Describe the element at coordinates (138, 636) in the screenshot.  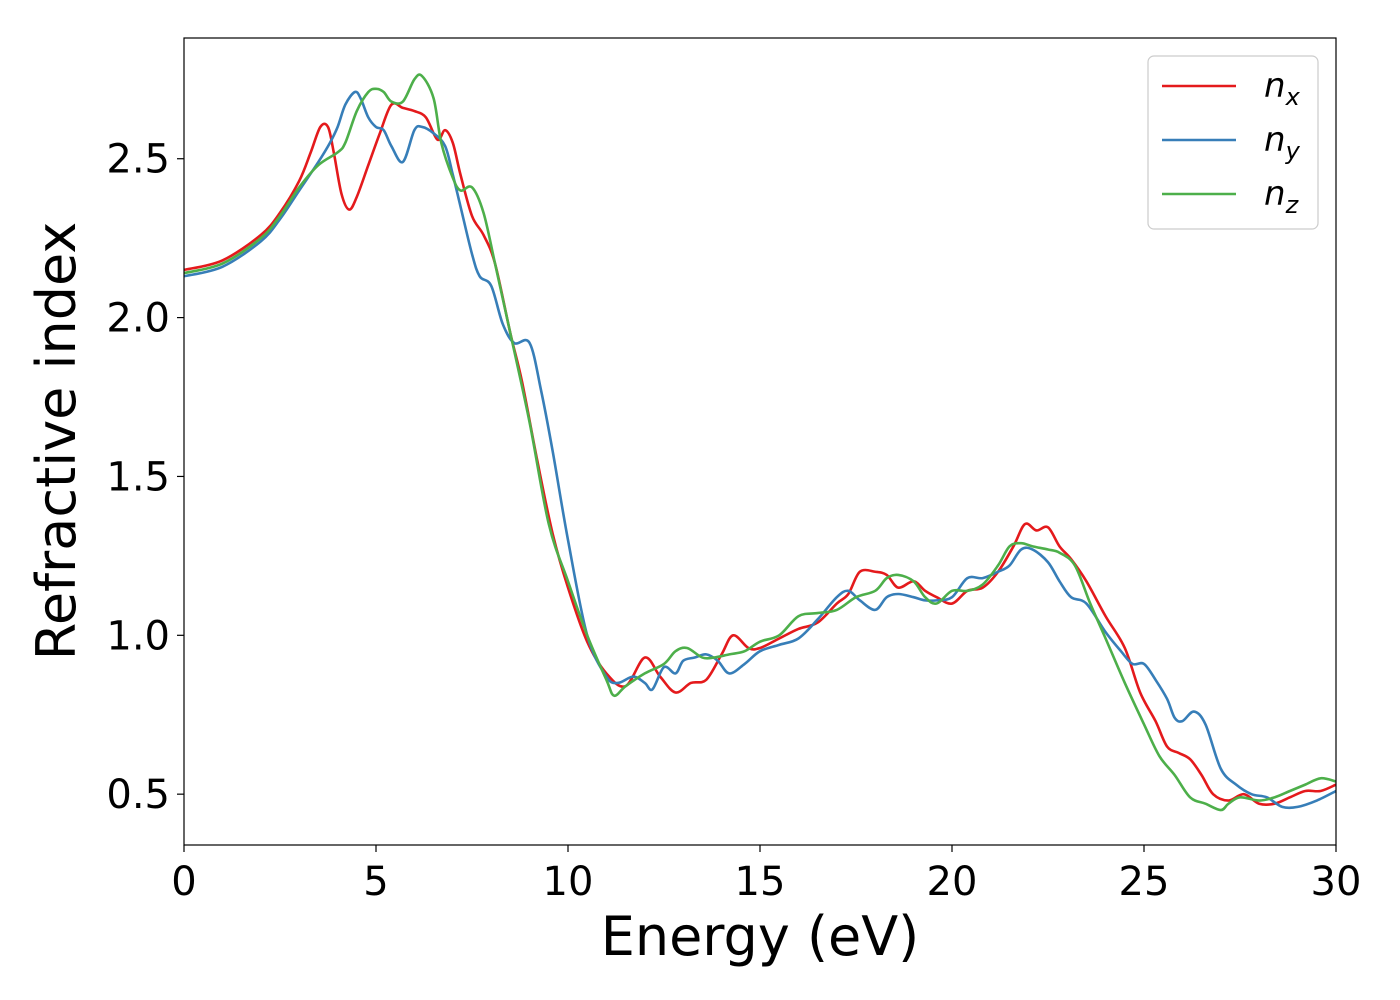
I see `y-tick-label: 1.0` at that location.